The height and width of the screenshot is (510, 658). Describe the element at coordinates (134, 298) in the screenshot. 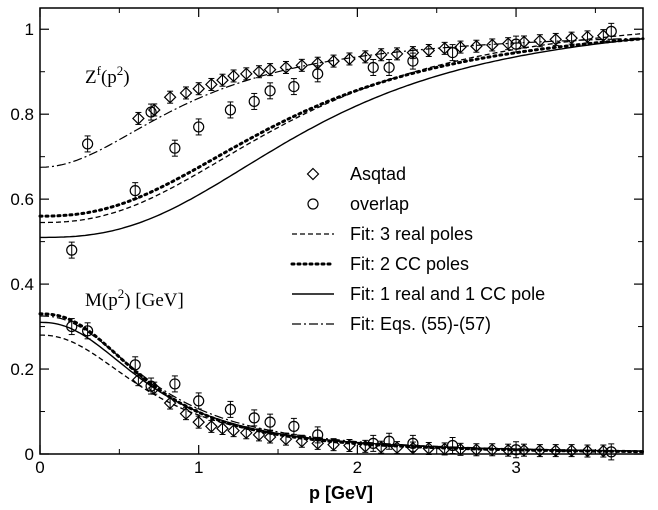

I see `annotation-mass: M(p2) [GeV]` at that location.